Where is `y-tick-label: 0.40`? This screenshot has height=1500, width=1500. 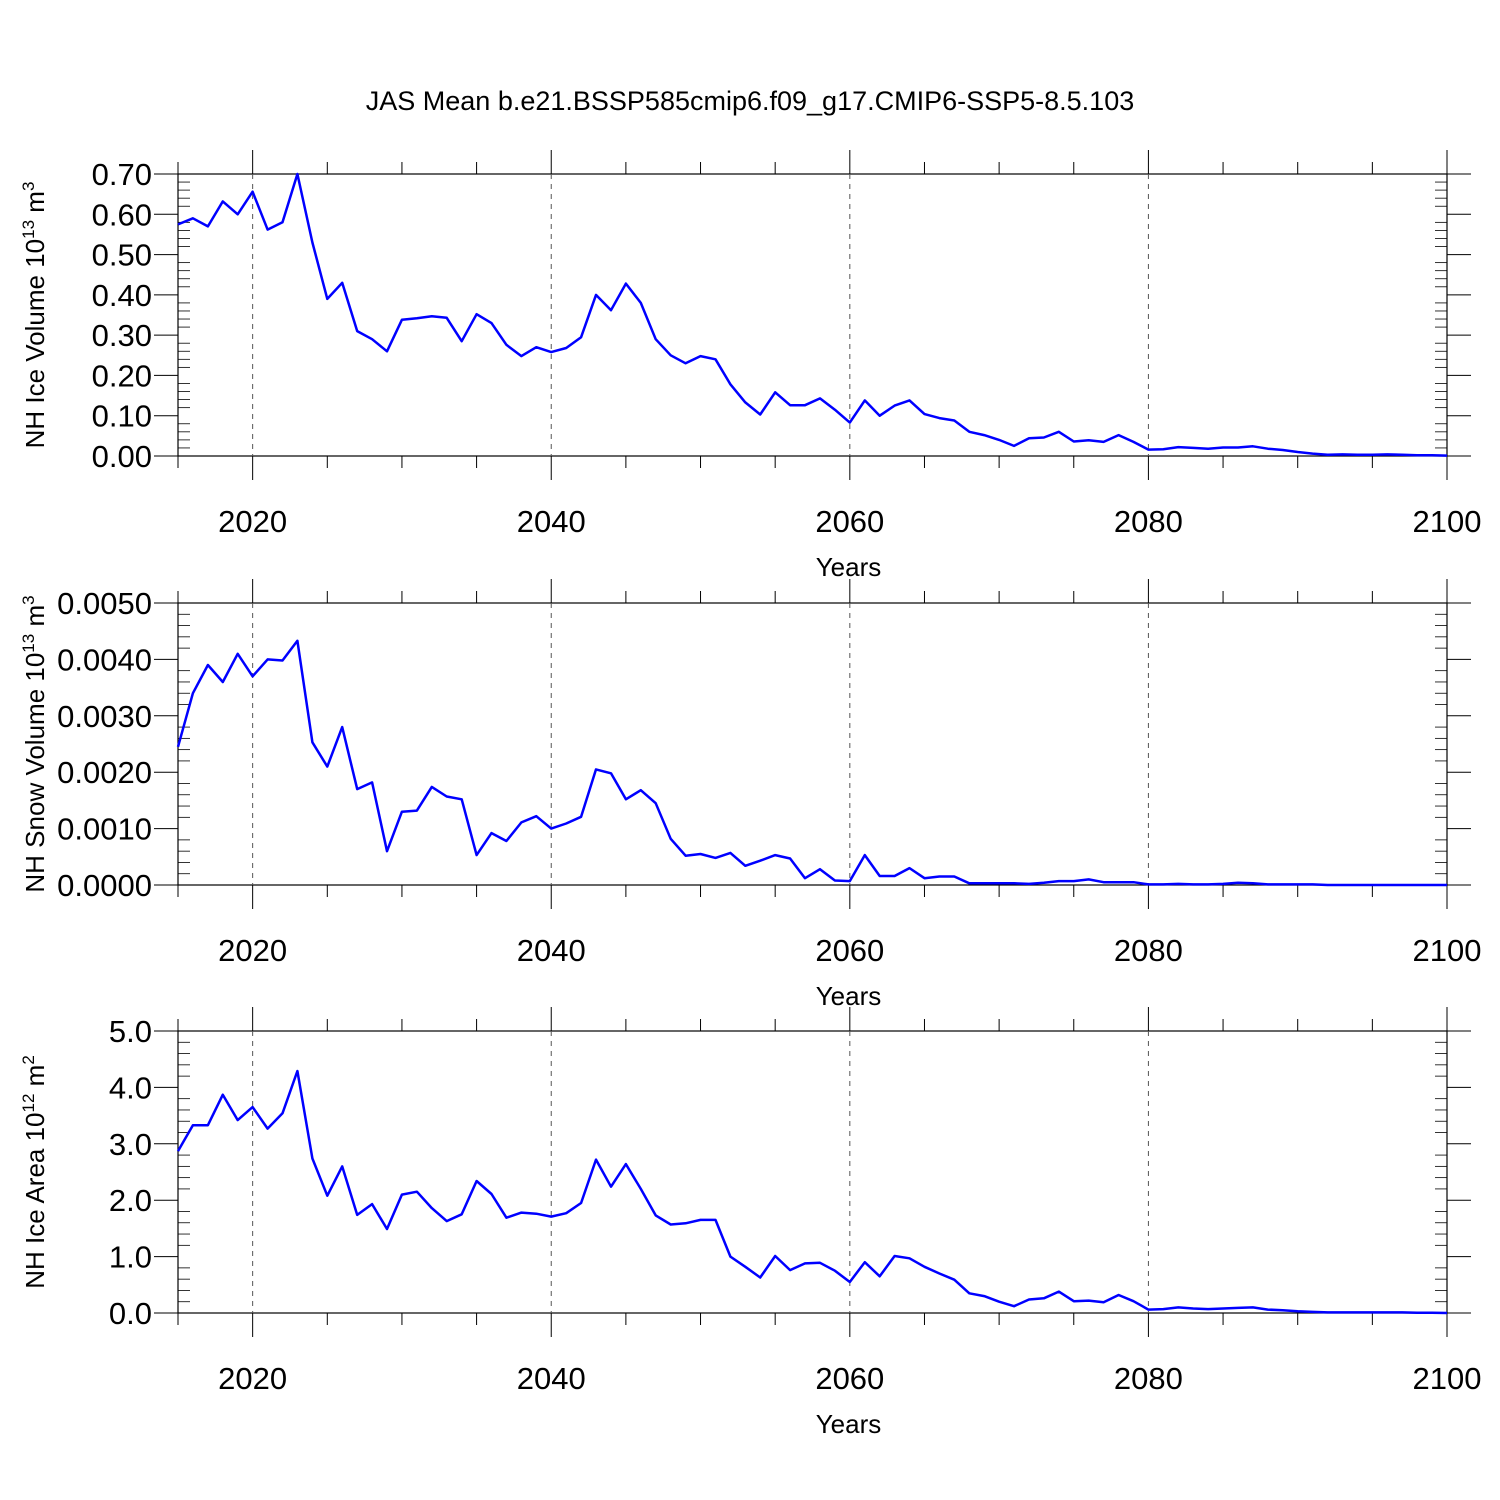 y-tick-label: 0.40 is located at coordinates (122, 295).